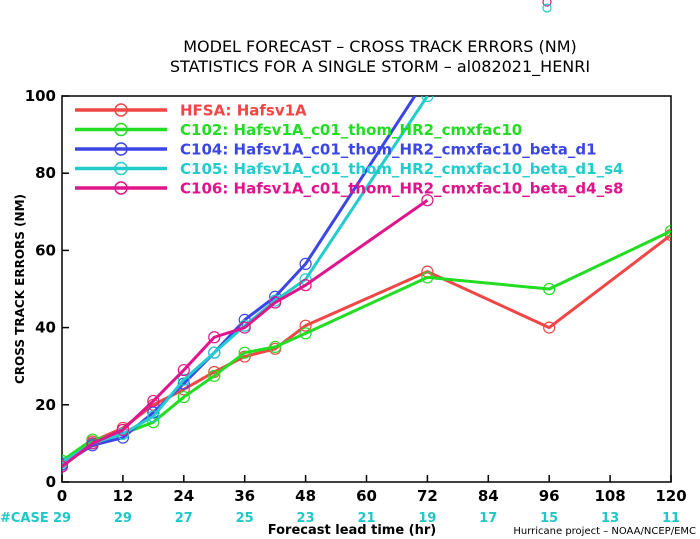 This screenshot has width=700, height=539. What do you see at coordinates (427, 518) in the screenshot?
I see `case-count: 19` at bounding box center [427, 518].